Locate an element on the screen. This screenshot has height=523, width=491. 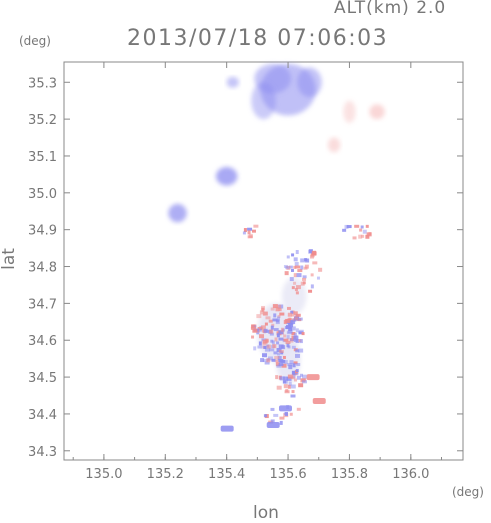
x-axis-label: lon is located at coordinates (266, 513).